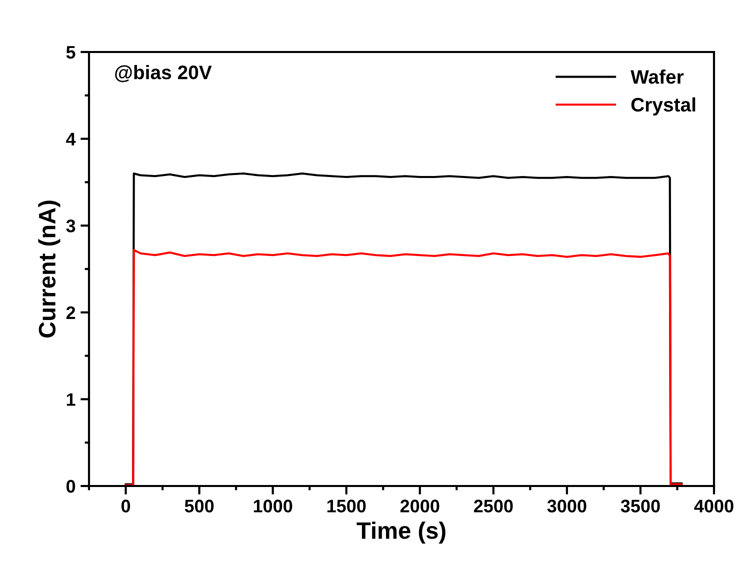  I want to click on legend-label: Wafer, so click(657, 77).